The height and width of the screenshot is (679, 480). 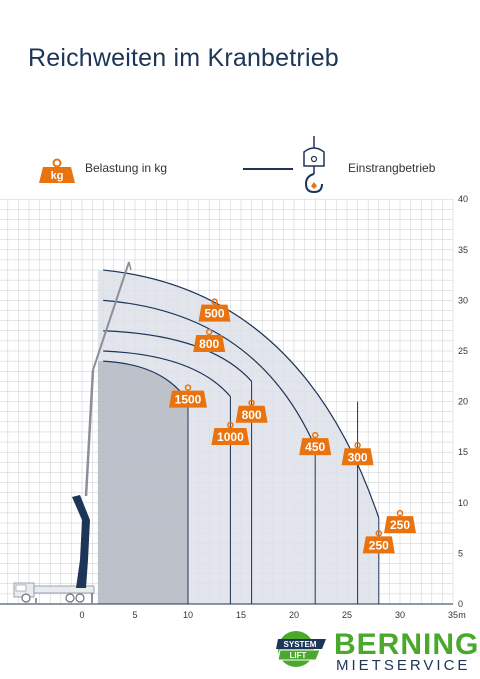 What do you see at coordinates (400, 615) in the screenshot?
I see `x-tick-label: 30` at bounding box center [400, 615].